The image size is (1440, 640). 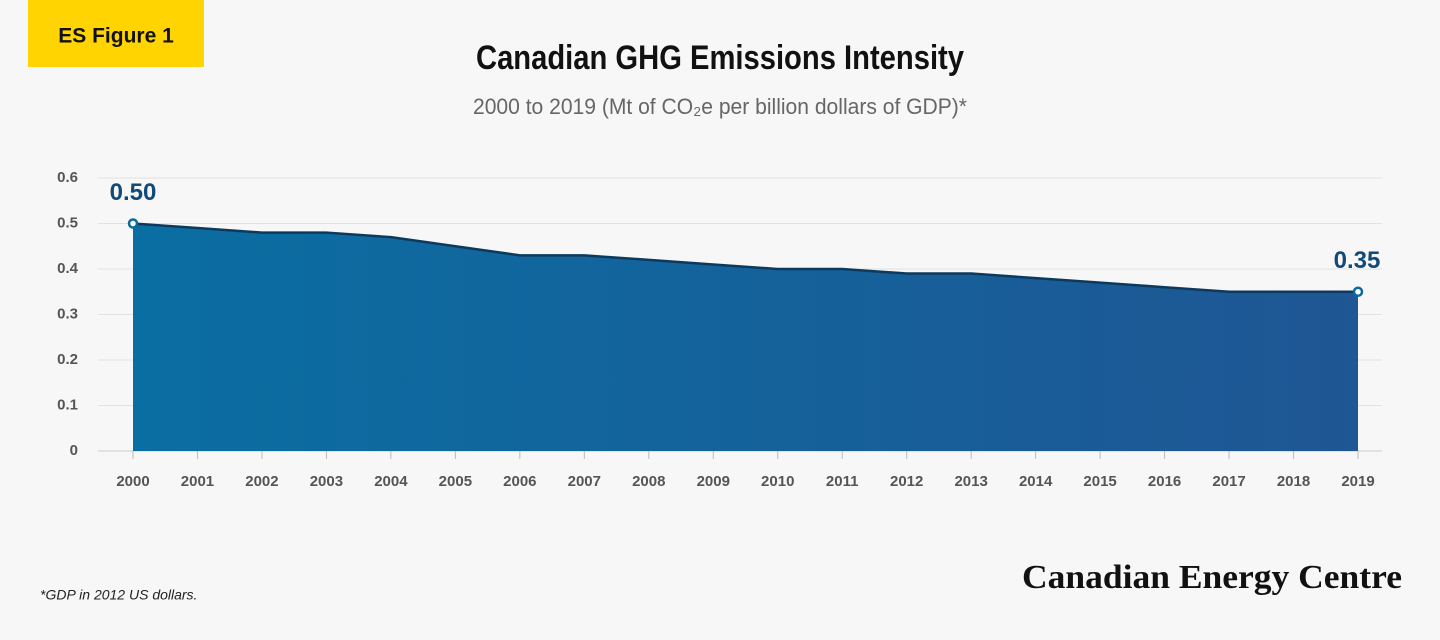 What do you see at coordinates (118, 595) in the screenshot?
I see `footnote: *GDP in 2012 US dollars.` at bounding box center [118, 595].